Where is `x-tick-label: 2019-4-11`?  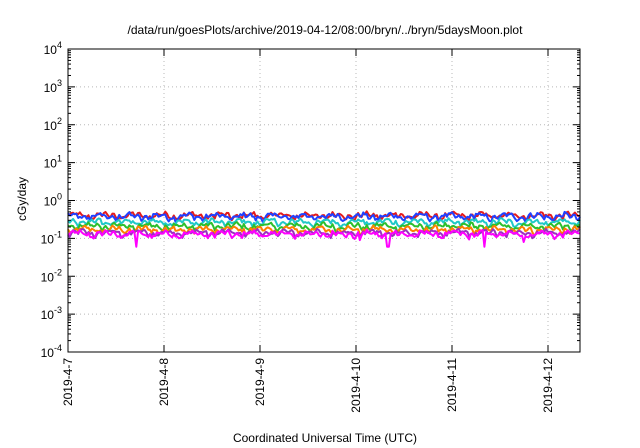
x-tick-label: 2019-4-11 is located at coordinates (452, 385).